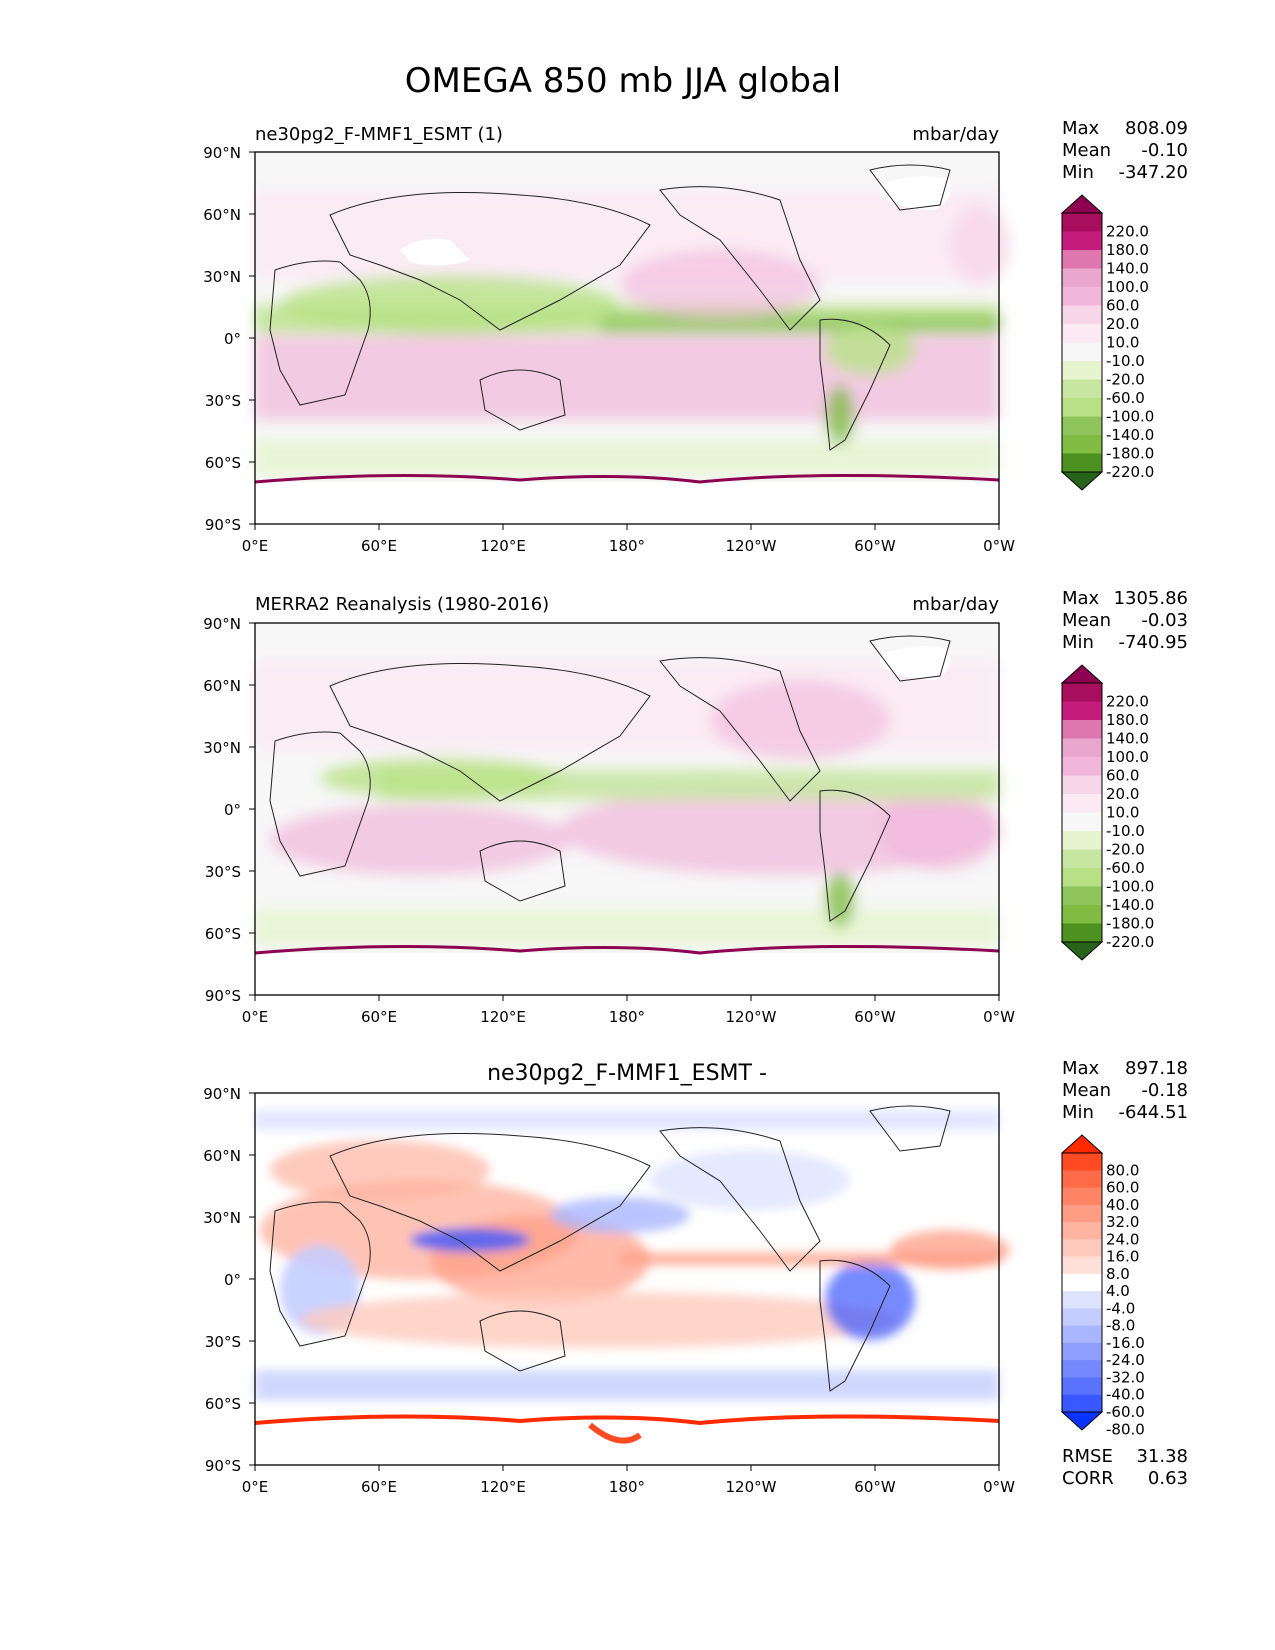 This screenshot has width=1275, height=1650. Describe the element at coordinates (1125, 1360) in the screenshot. I see `colorbar-tick-label: -24.0` at that location.